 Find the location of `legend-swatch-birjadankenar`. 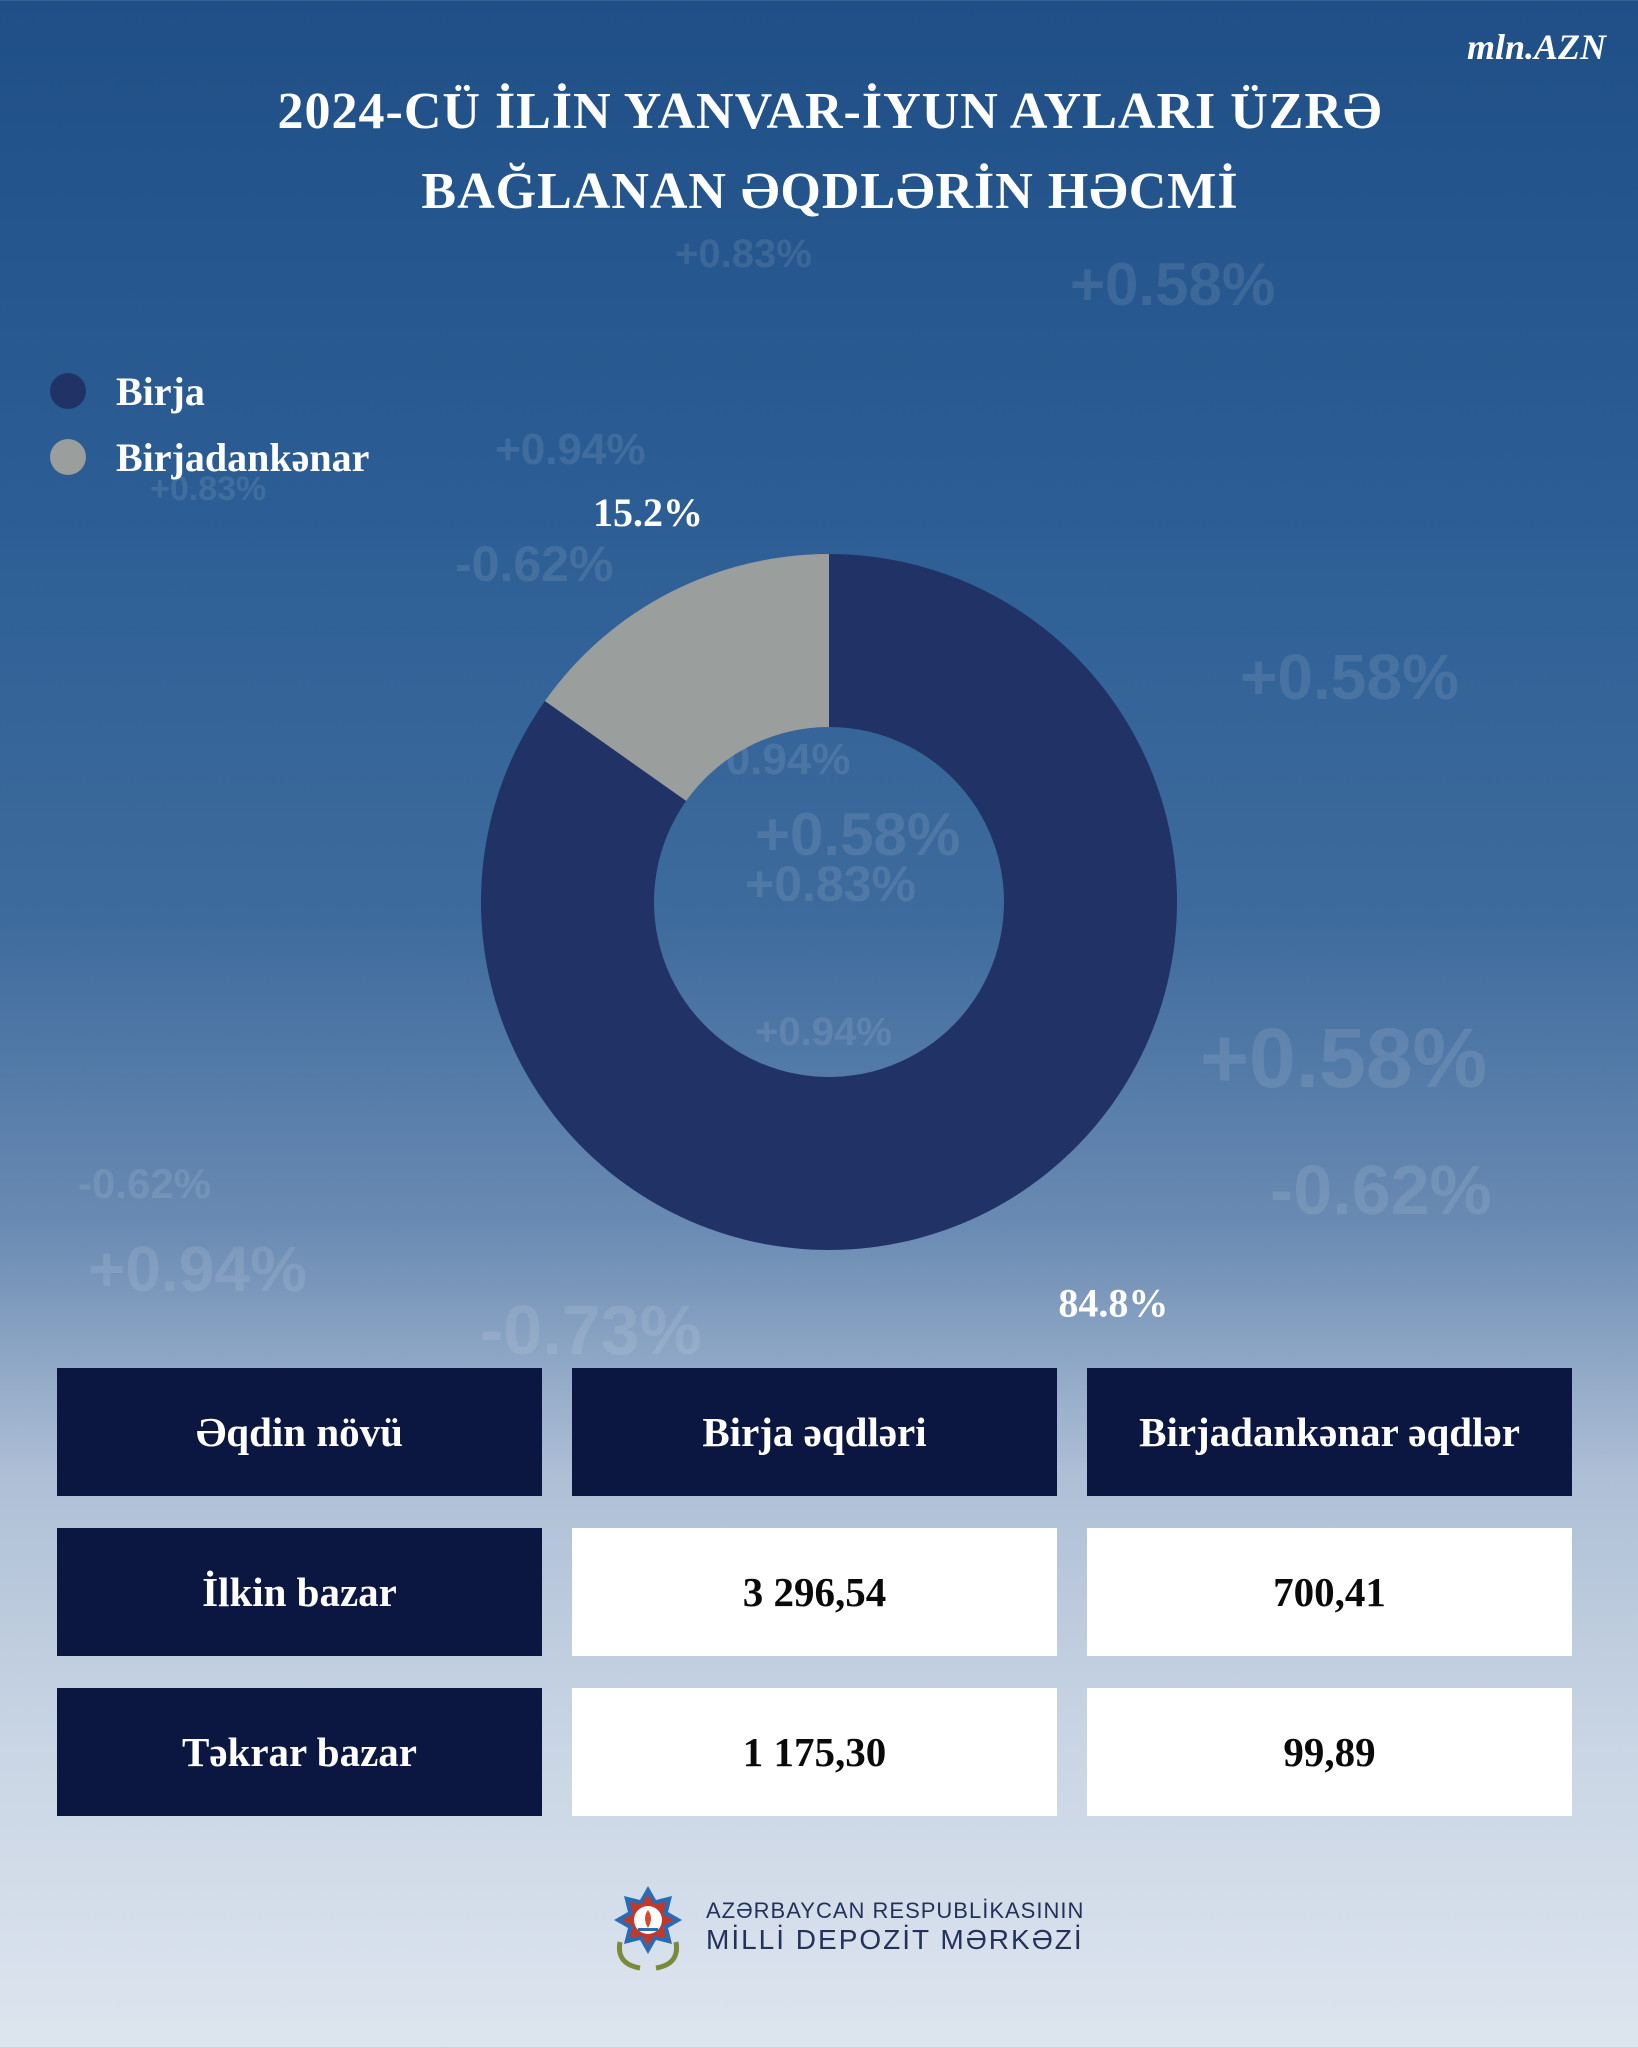

legend-swatch-birjadankenar is located at coordinates (68, 457).